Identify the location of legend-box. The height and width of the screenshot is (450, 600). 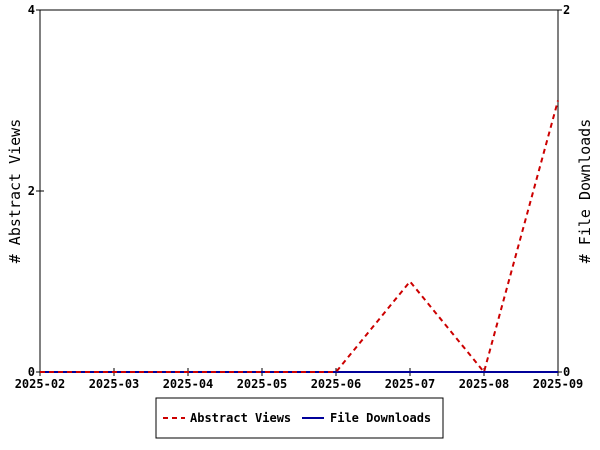
(299, 418).